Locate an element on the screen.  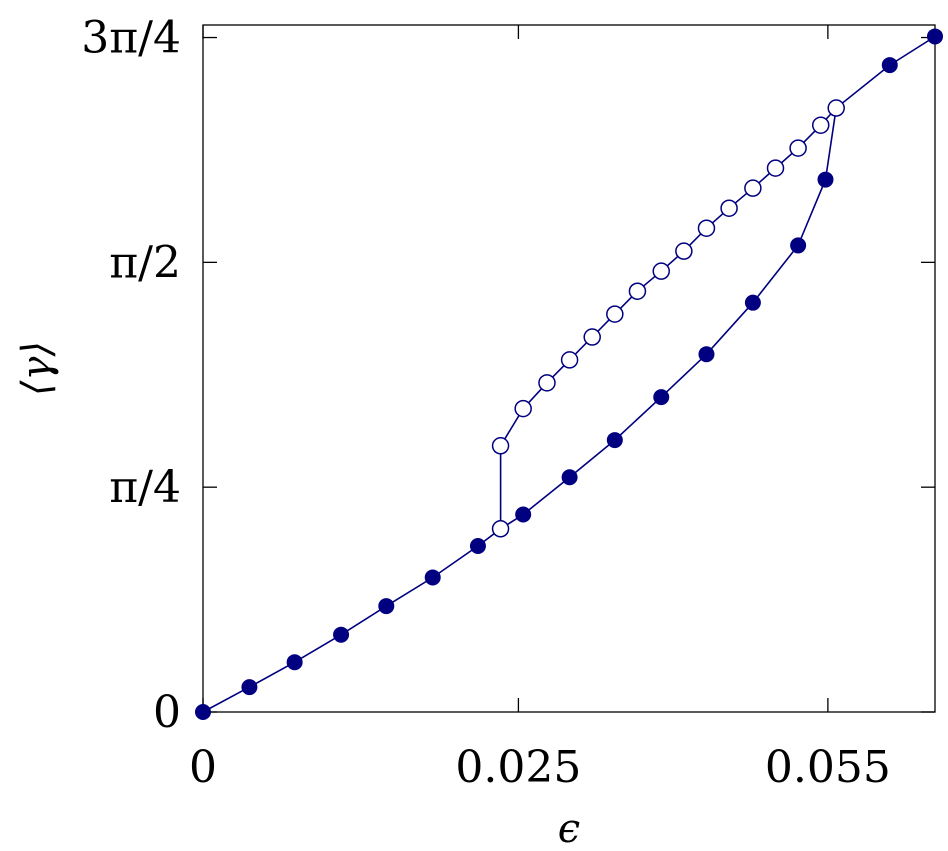
x-tick-label: 0 is located at coordinates (203, 767).